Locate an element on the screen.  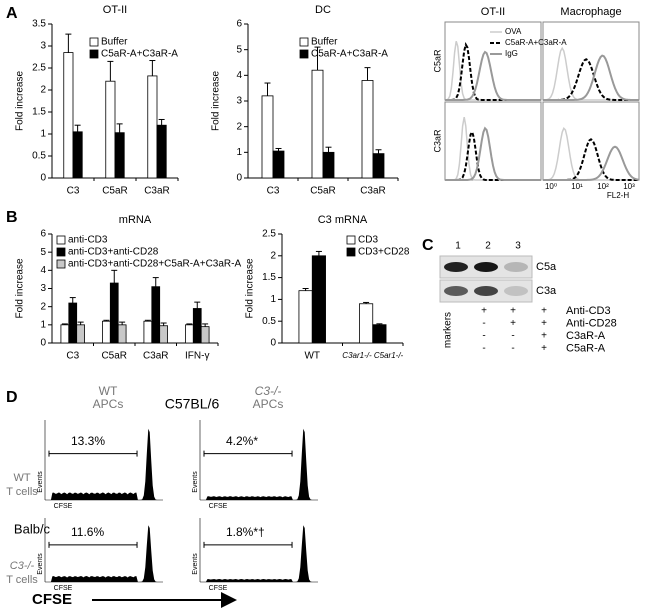
legend-label: anti-CD3+anti-CD28 is located at coordinates (113, 252).